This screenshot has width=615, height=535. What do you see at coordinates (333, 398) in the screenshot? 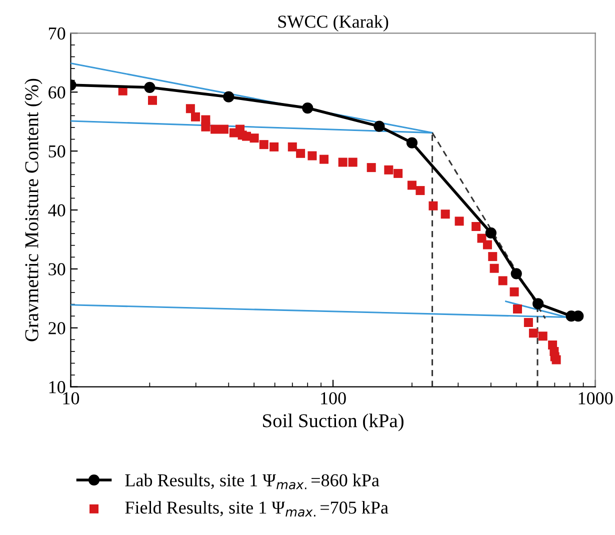
I see `x-tick-label: 100` at bounding box center [333, 398].